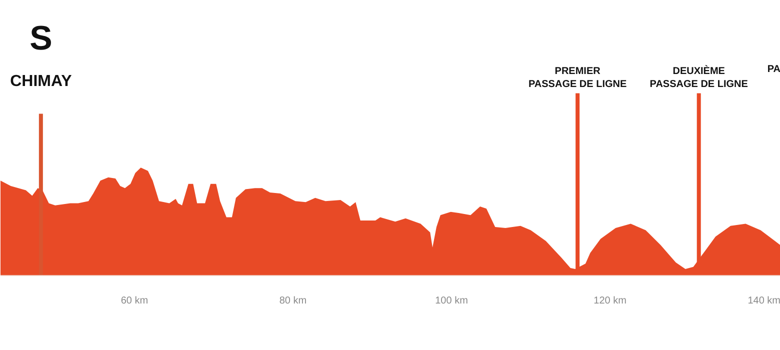  What do you see at coordinates (451, 301) in the screenshot?
I see `x-tick-label: 100 km` at bounding box center [451, 301].